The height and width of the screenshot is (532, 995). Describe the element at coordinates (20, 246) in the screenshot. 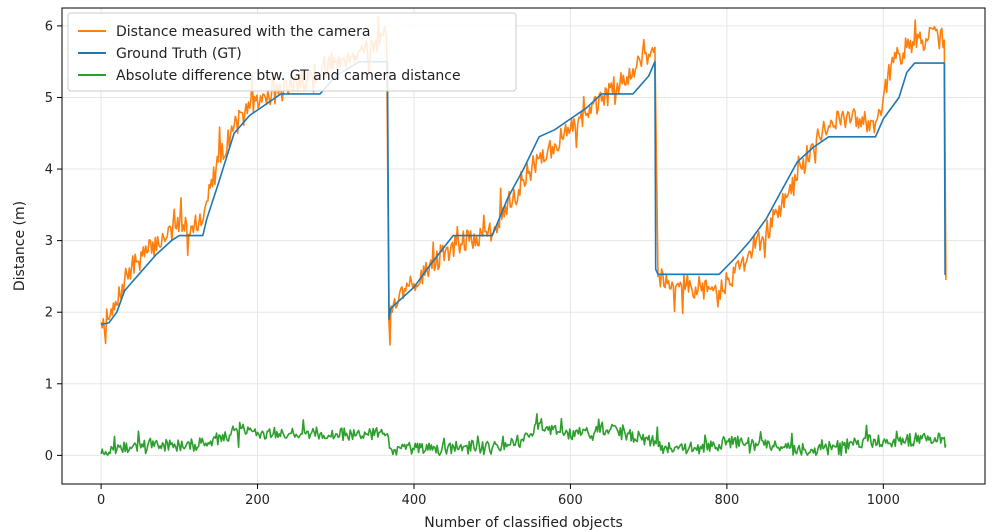

I see `y-axis-label: Distance (m)` at that location.